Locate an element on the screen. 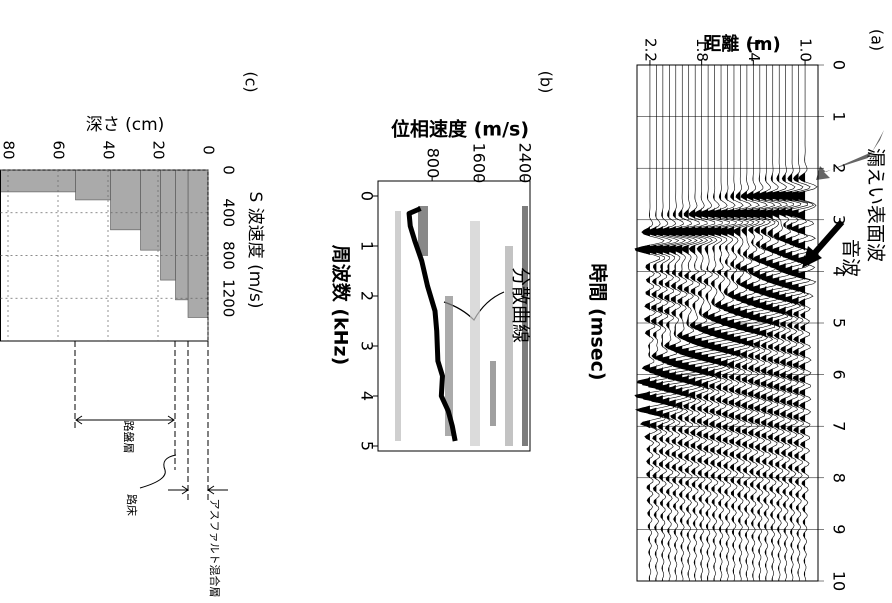 Image resolution: width=892 pixels, height=603 pixels. annotation: 路盤層 is located at coordinates (128, 437).